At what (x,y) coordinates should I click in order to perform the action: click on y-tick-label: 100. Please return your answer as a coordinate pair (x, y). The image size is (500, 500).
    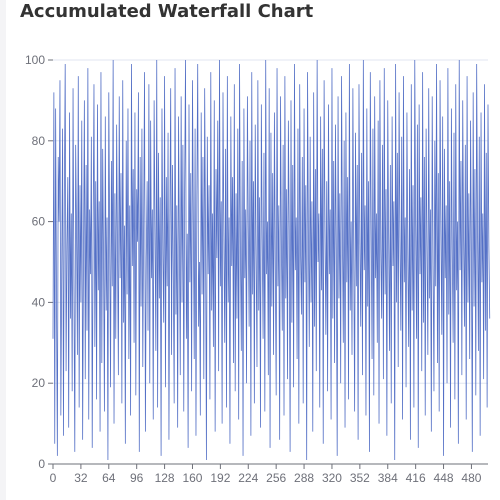
    Looking at the image, I should click on (35, 60).